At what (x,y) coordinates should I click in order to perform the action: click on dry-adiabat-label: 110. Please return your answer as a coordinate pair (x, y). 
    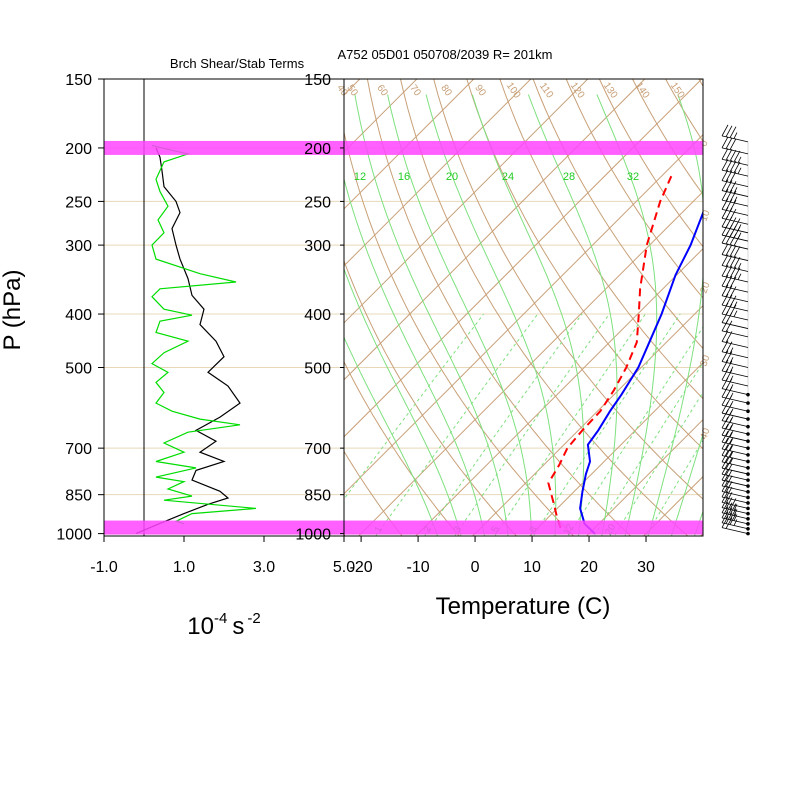
    Looking at the image, I should click on (546, 91).